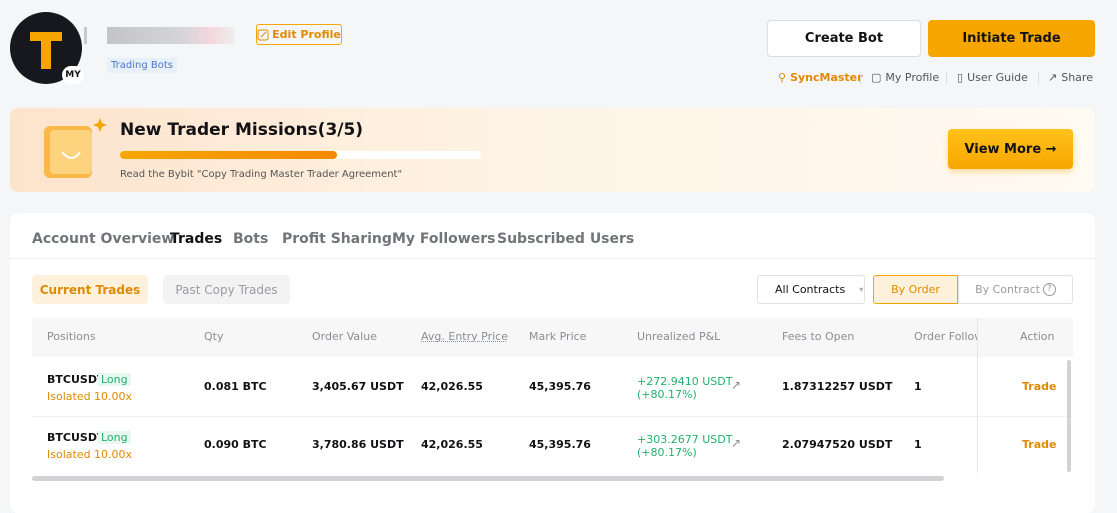 Image resolution: width=1117 pixels, height=513 pixels. What do you see at coordinates (358, 444) in the screenshot?
I see `order-value: 3,780.86 USDT` at bounding box center [358, 444].